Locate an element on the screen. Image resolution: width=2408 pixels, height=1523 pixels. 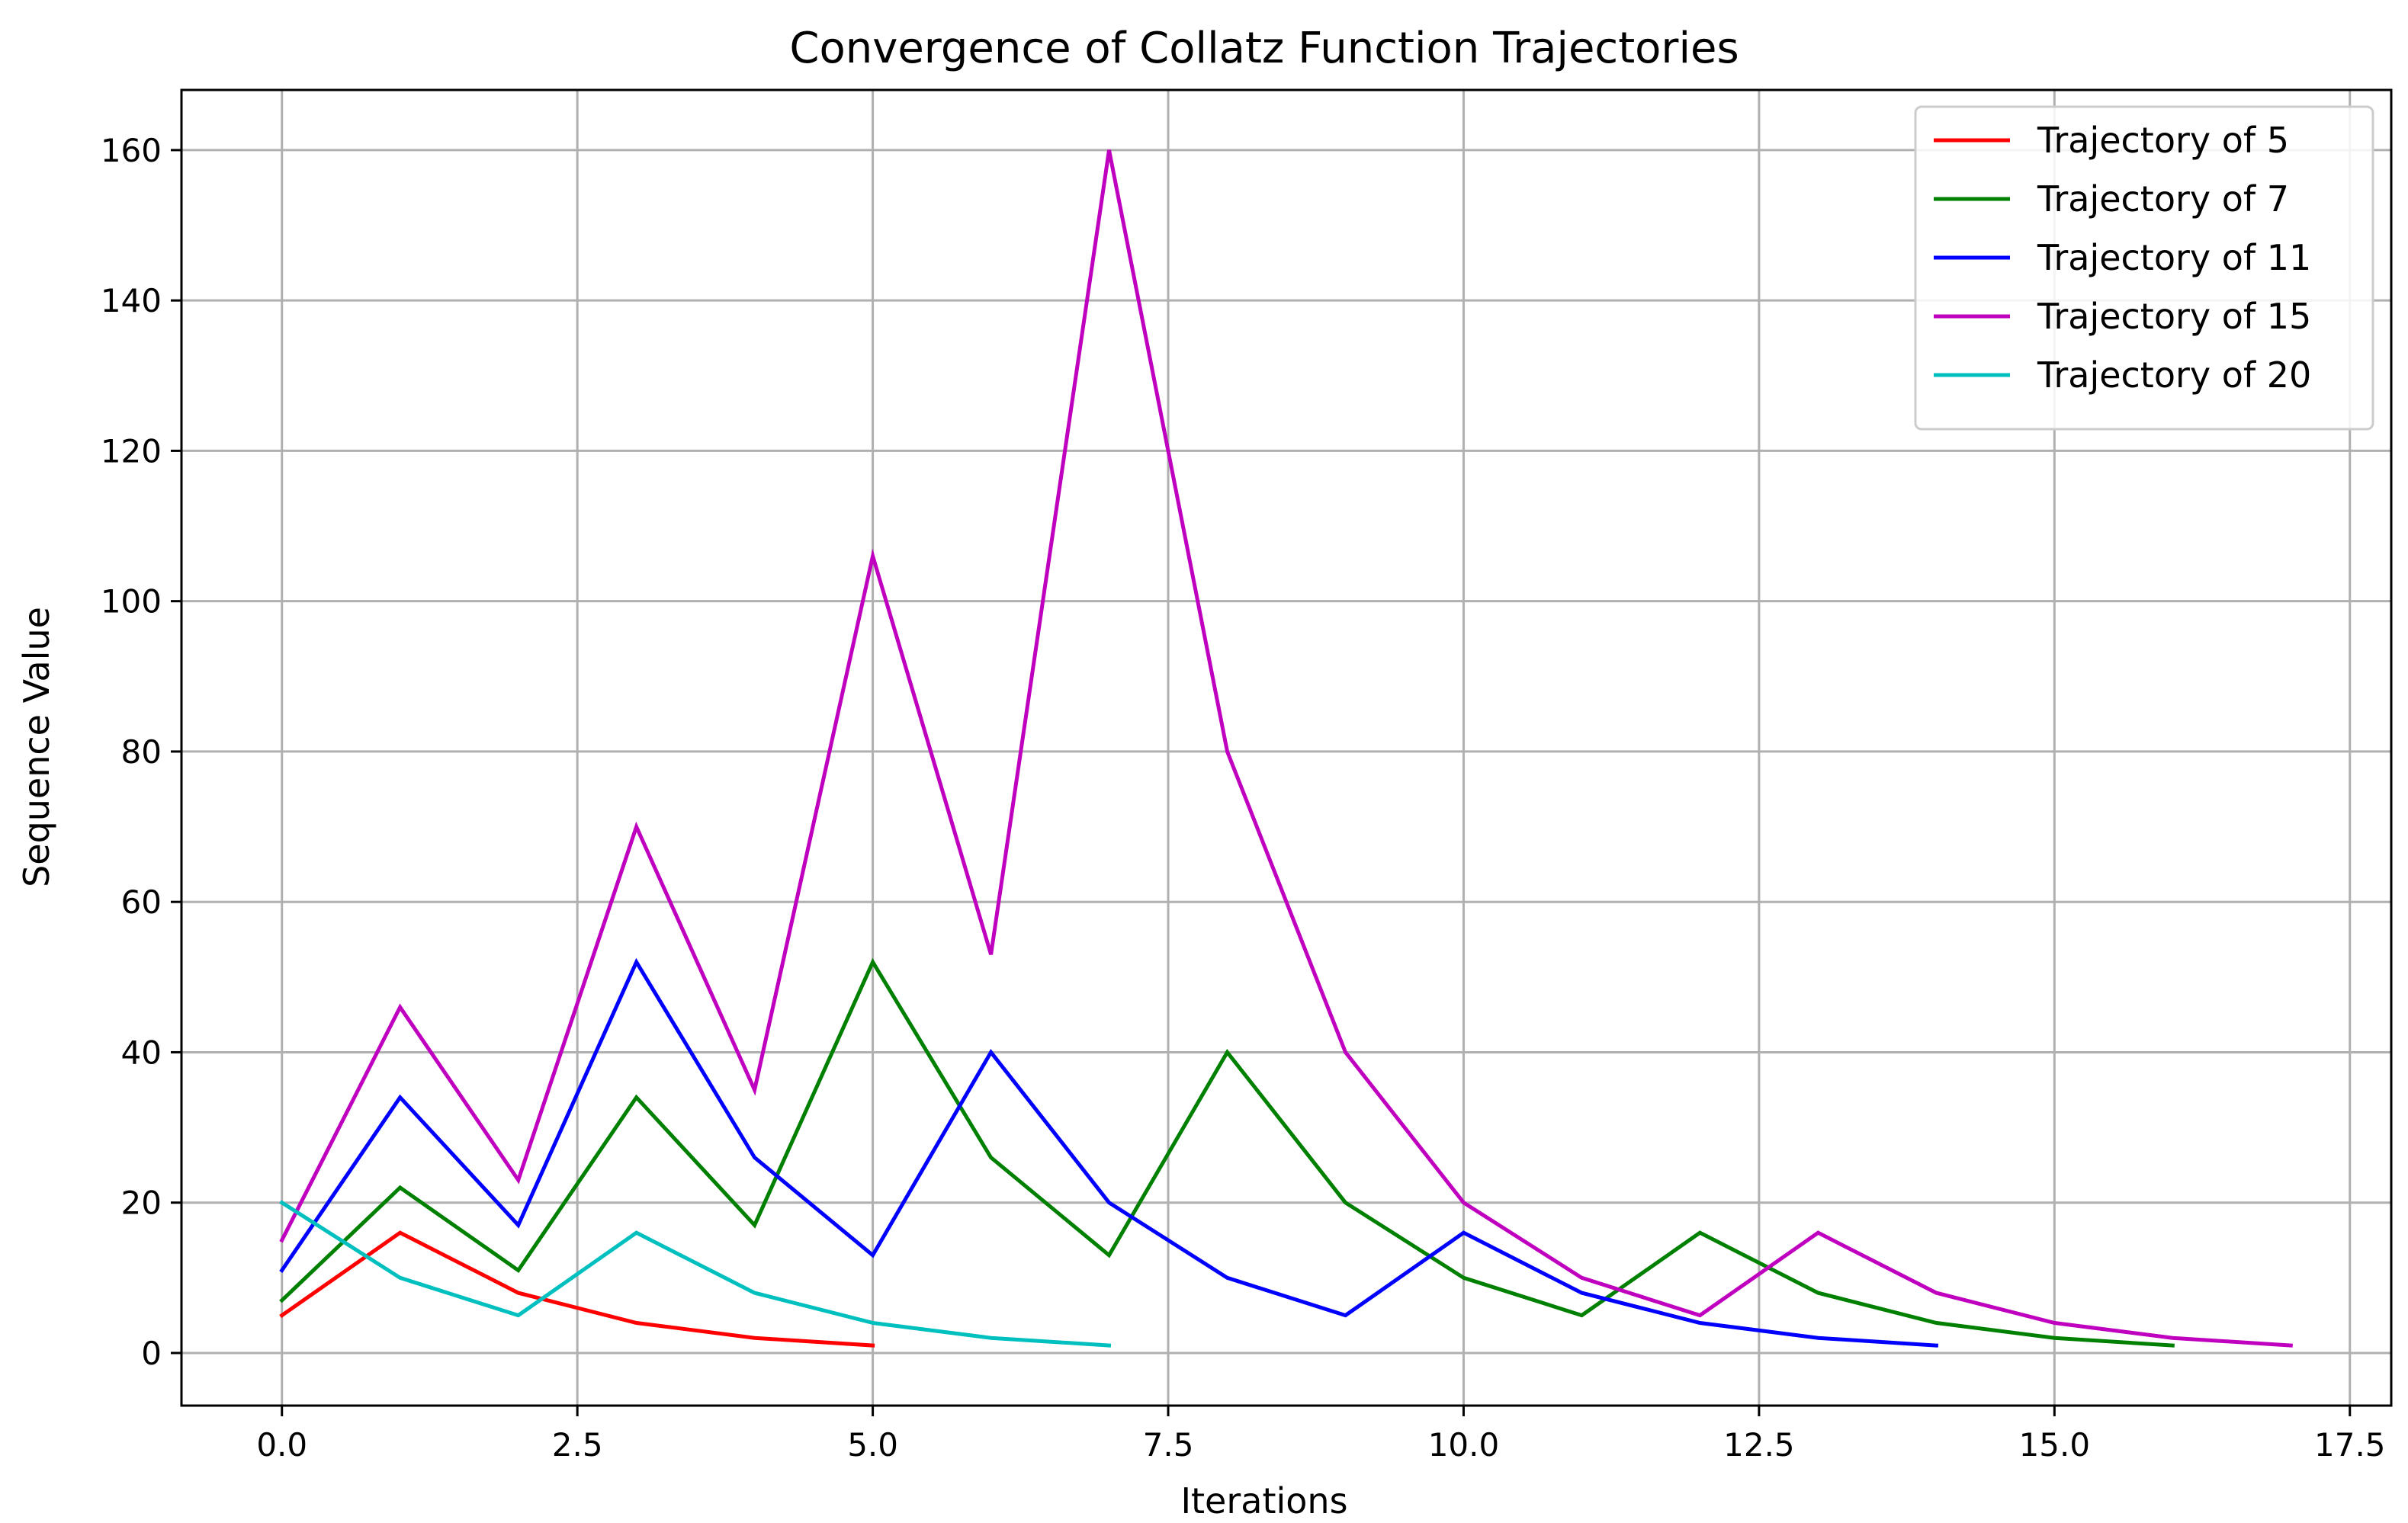
y-tick-label: 80 is located at coordinates (141, 752).